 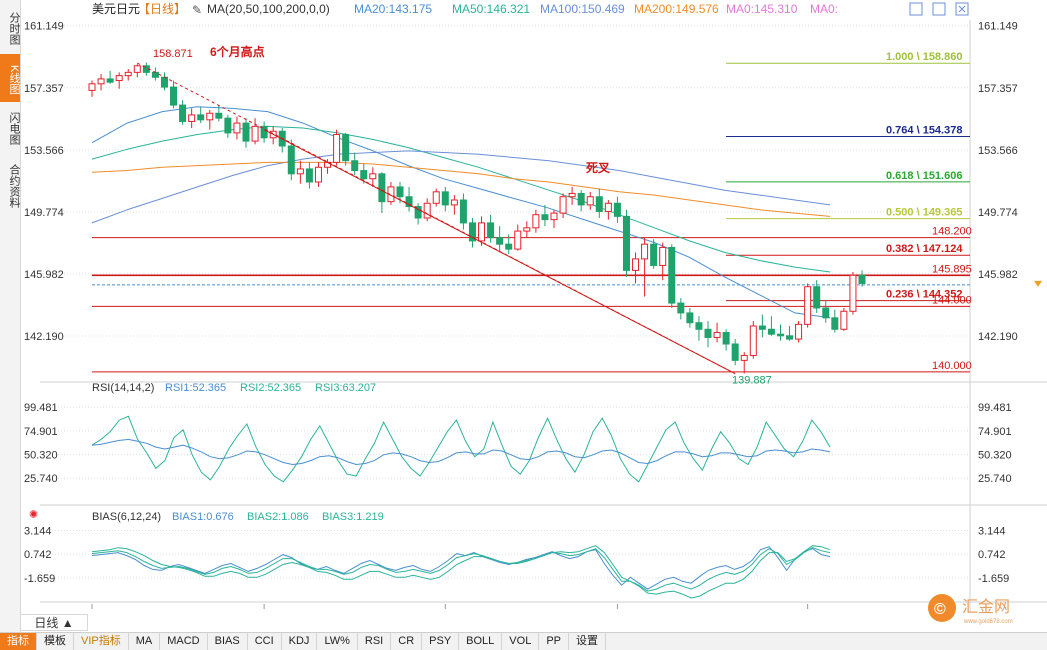 What do you see at coordinates (44, 27) in the screenshot?
I see `price-tick-left-0: 161.149` at bounding box center [44, 27].